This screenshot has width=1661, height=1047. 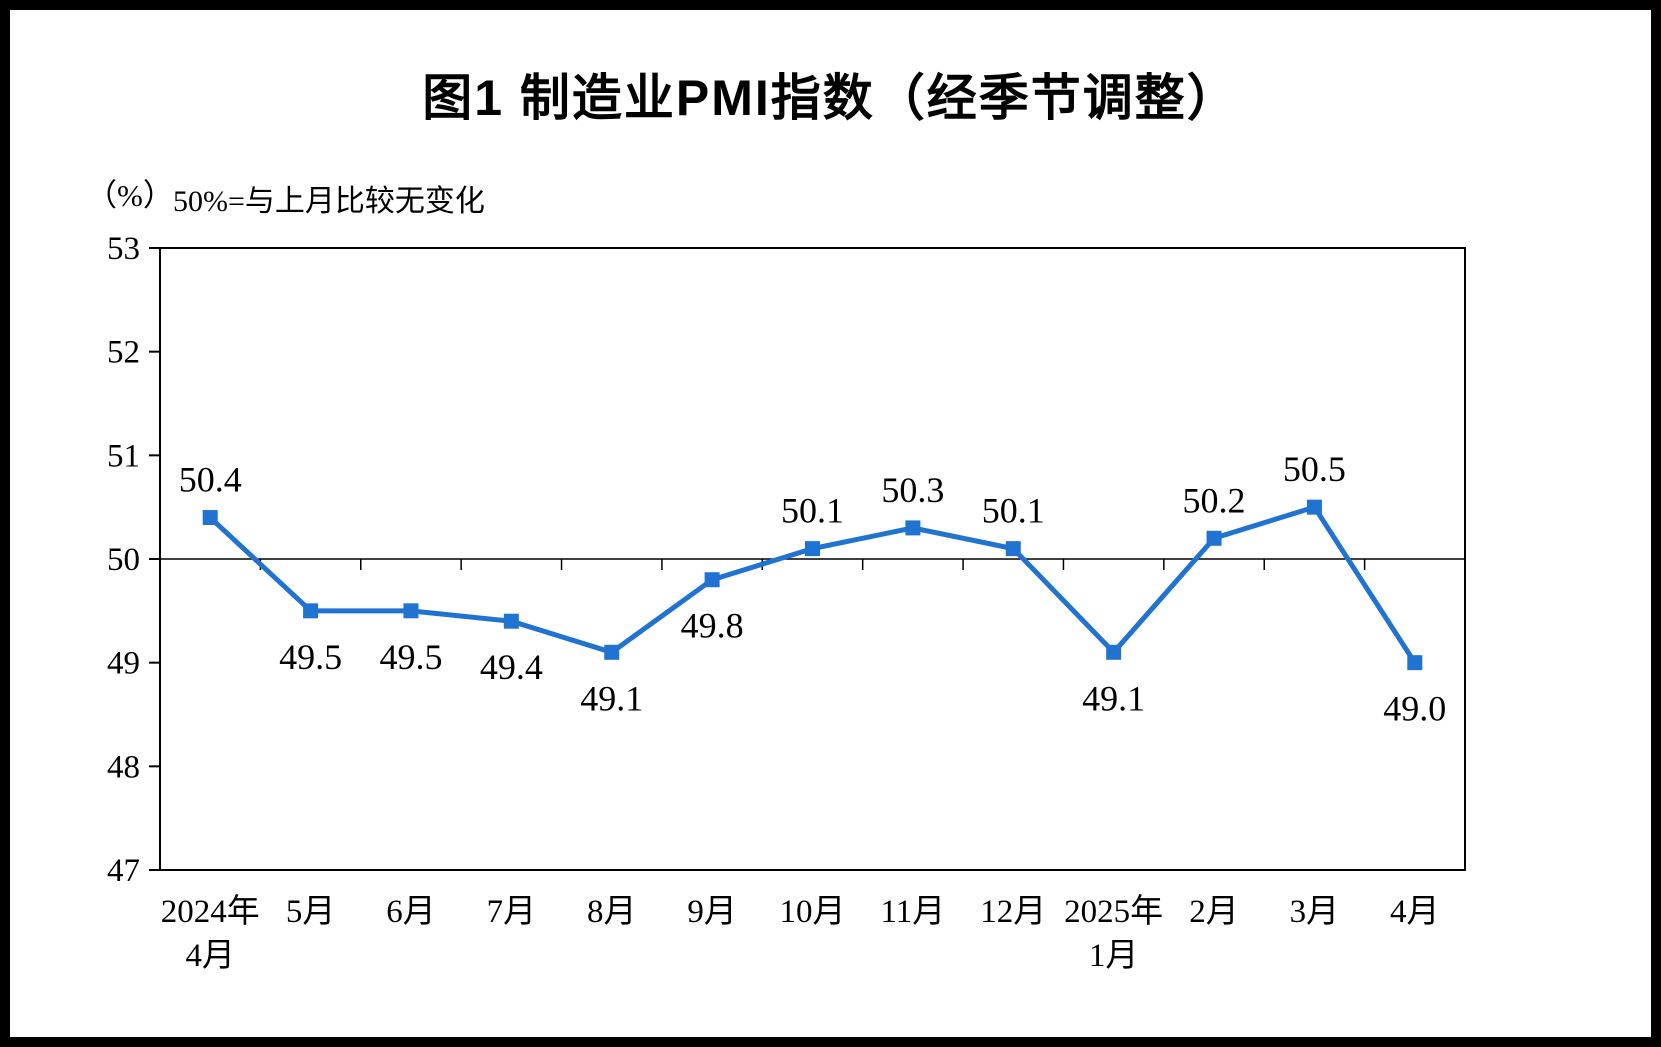 What do you see at coordinates (329, 201) in the screenshot?
I see `chart-subtitle: 50%=与上月比较无变化` at bounding box center [329, 201].